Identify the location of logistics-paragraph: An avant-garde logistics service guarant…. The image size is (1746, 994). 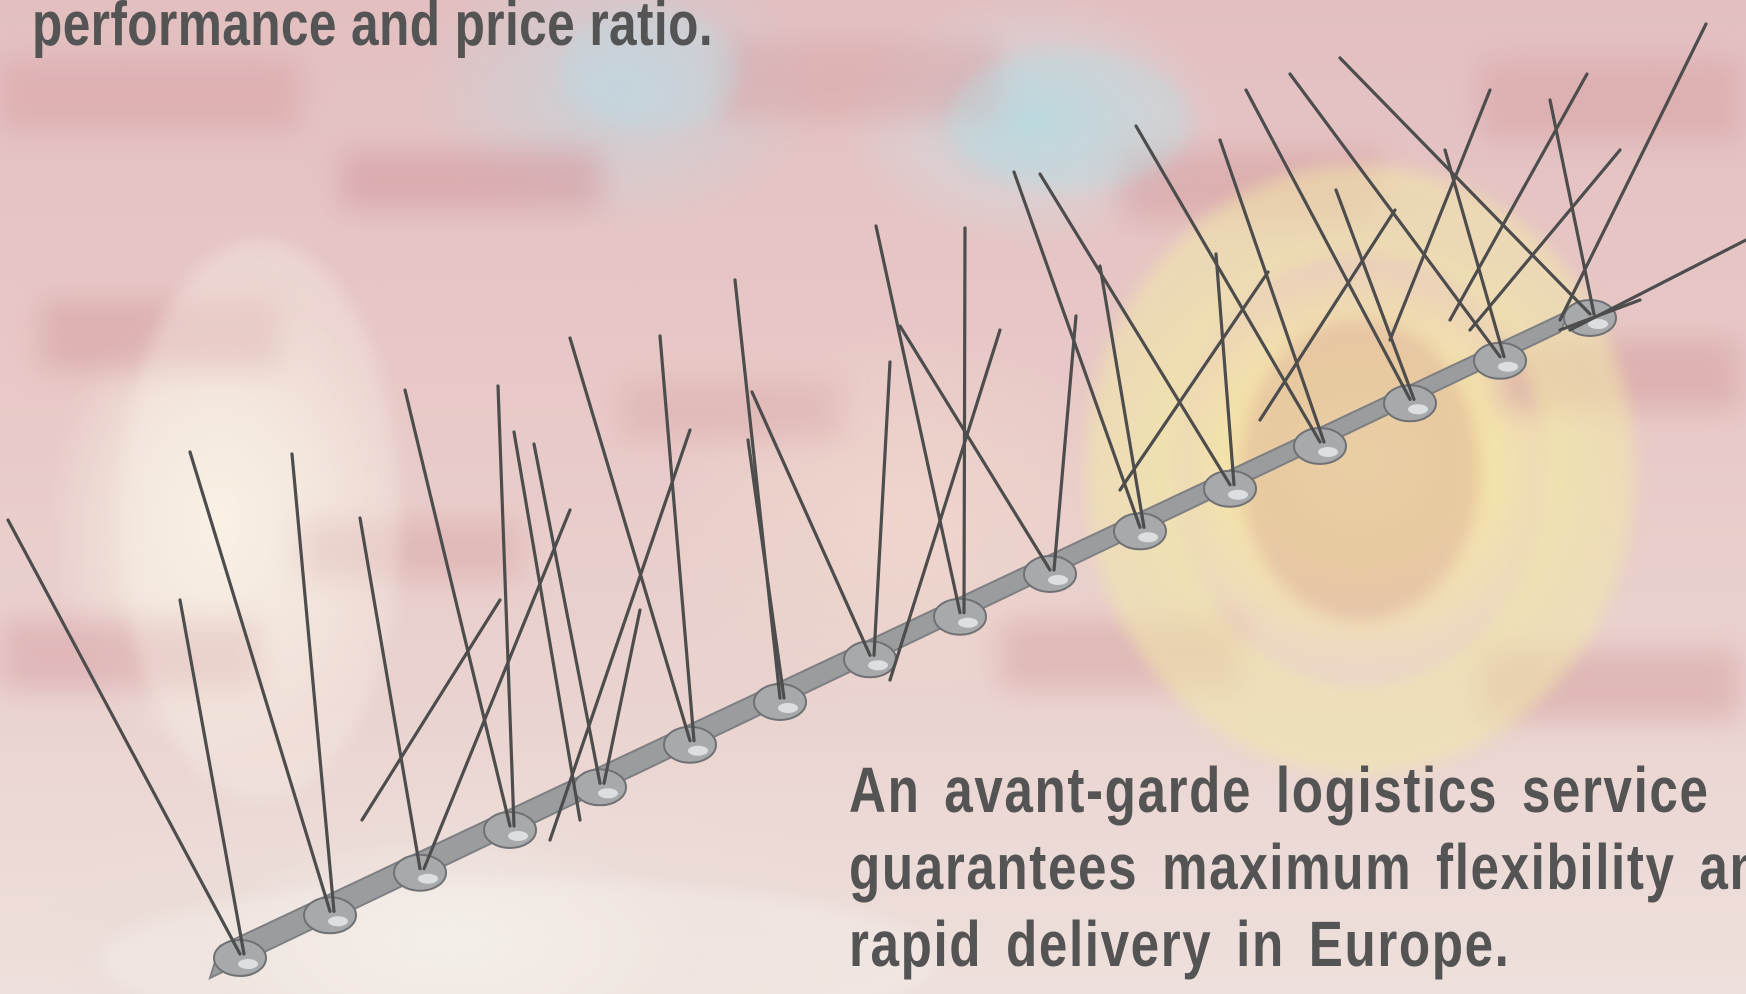
(1297, 867).